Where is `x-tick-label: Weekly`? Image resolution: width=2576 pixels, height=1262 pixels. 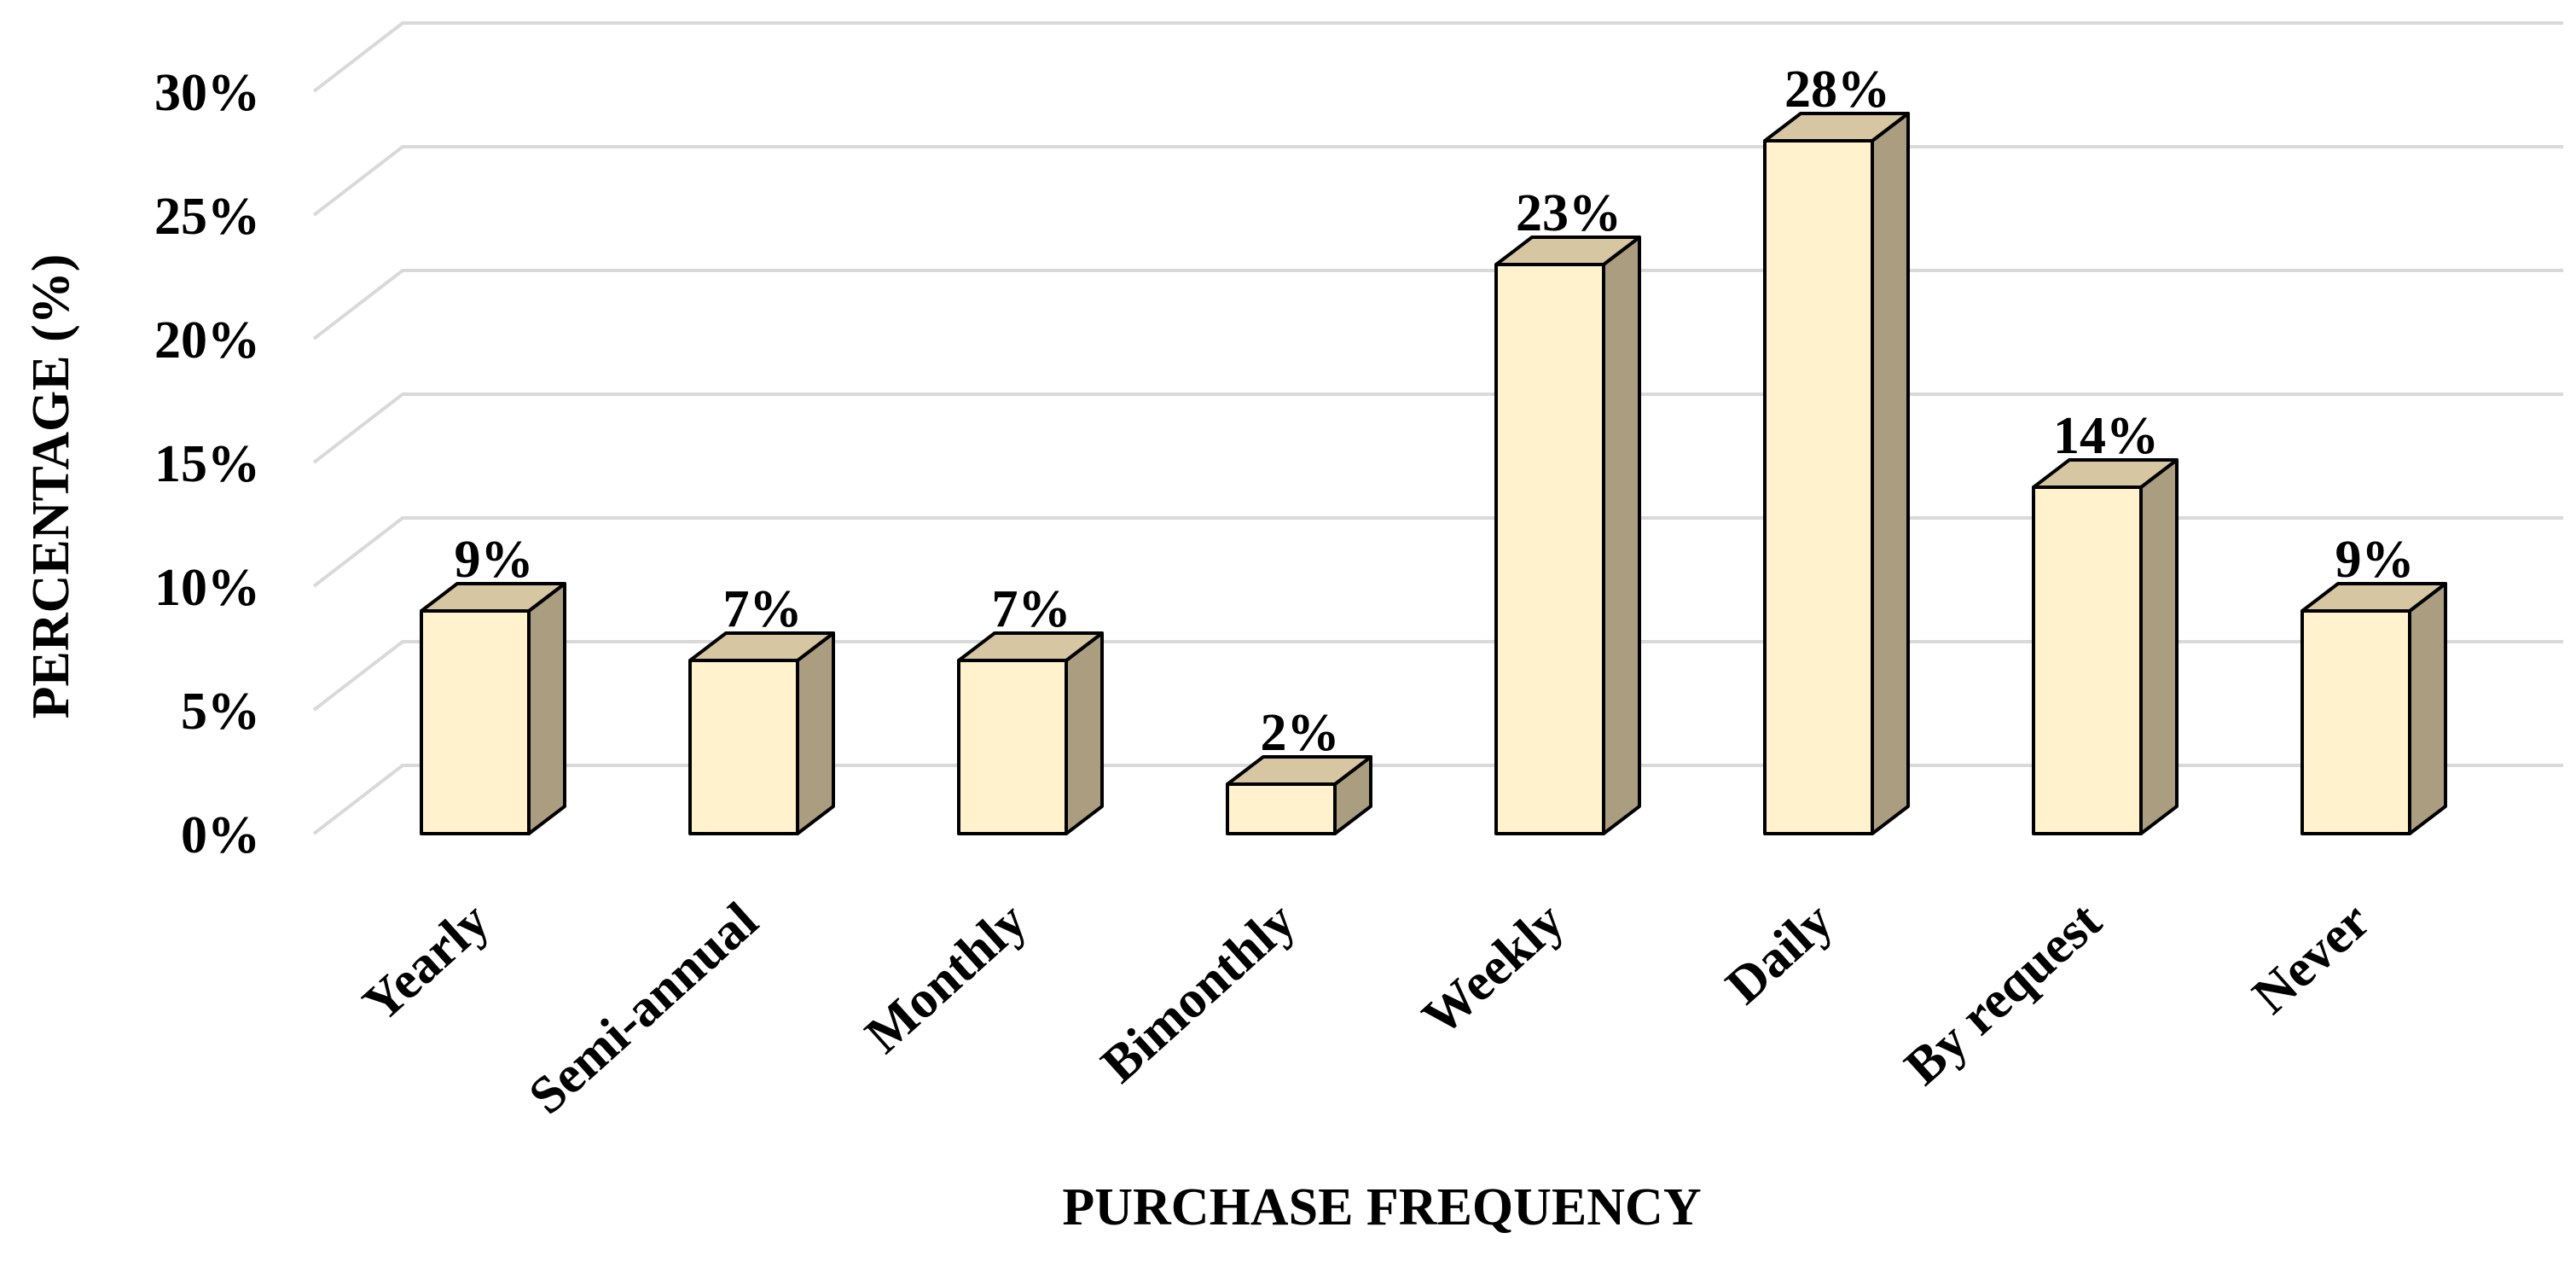 x-tick-label: Weekly is located at coordinates (1493, 969).